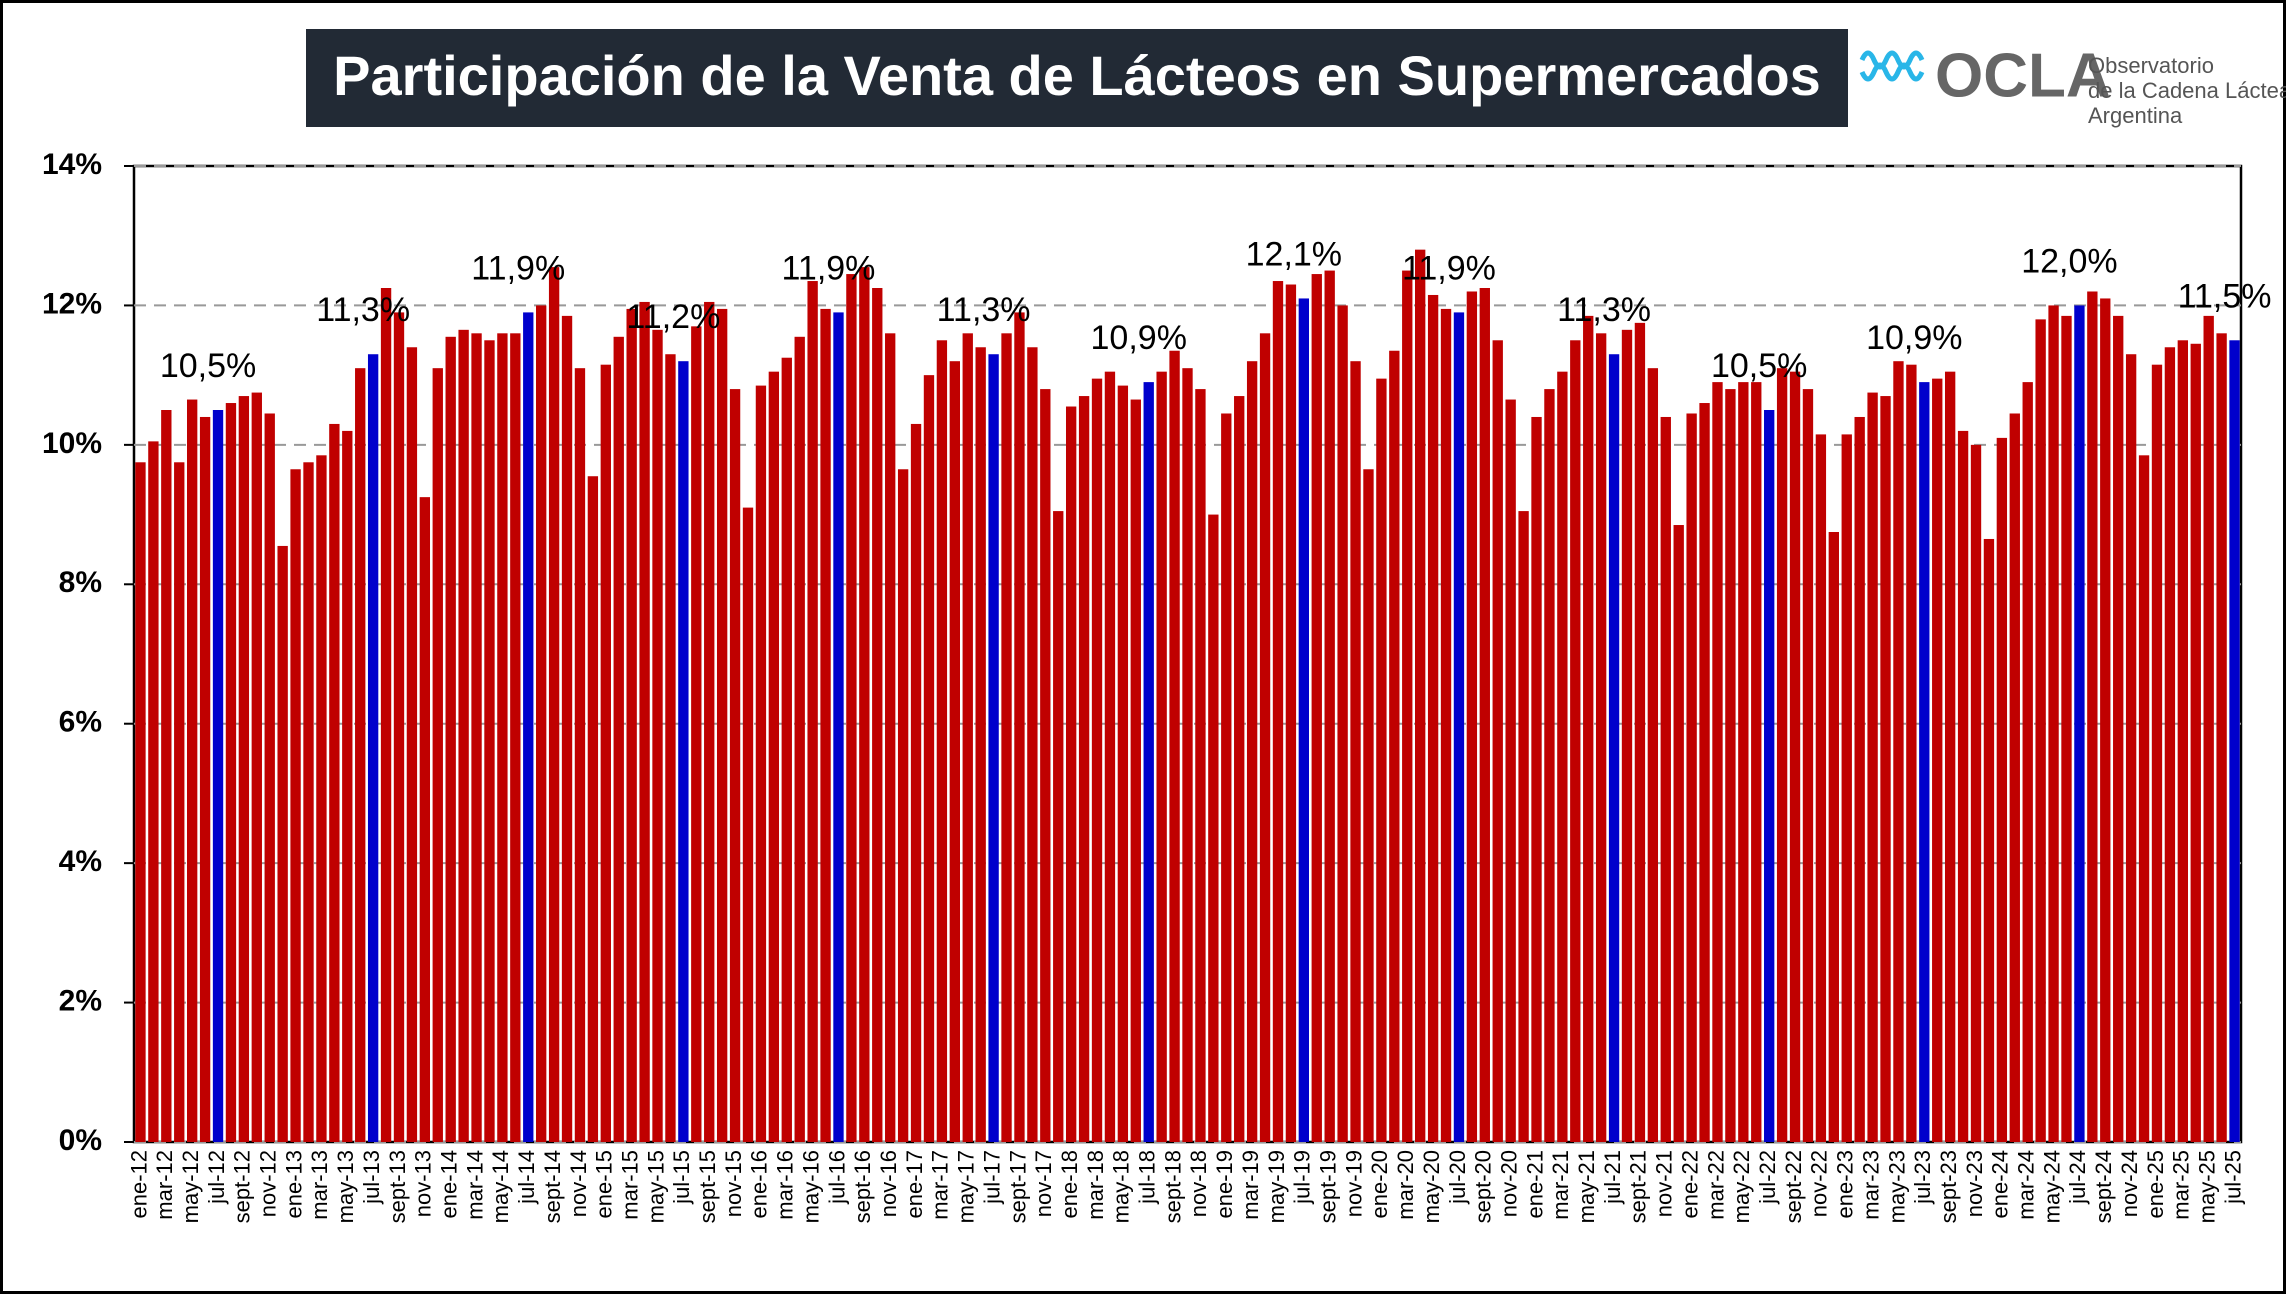 This screenshot has width=2286, height=1294. Describe the element at coordinates (371, 1177) in the screenshot. I see `x-tick-label: jul-13` at that location.